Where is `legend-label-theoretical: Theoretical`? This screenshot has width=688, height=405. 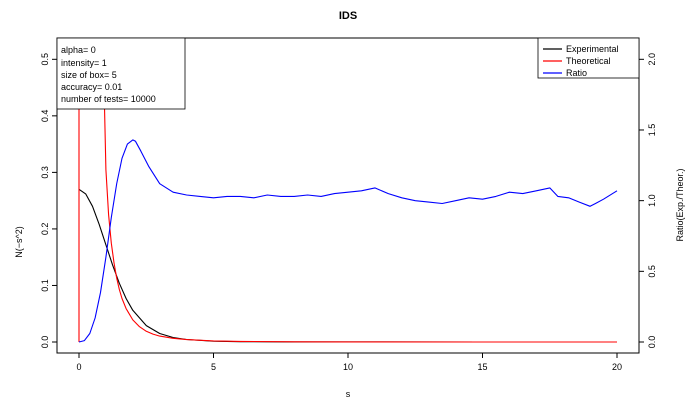 legend-label-theoretical: Theoretical is located at coordinates (588, 61).